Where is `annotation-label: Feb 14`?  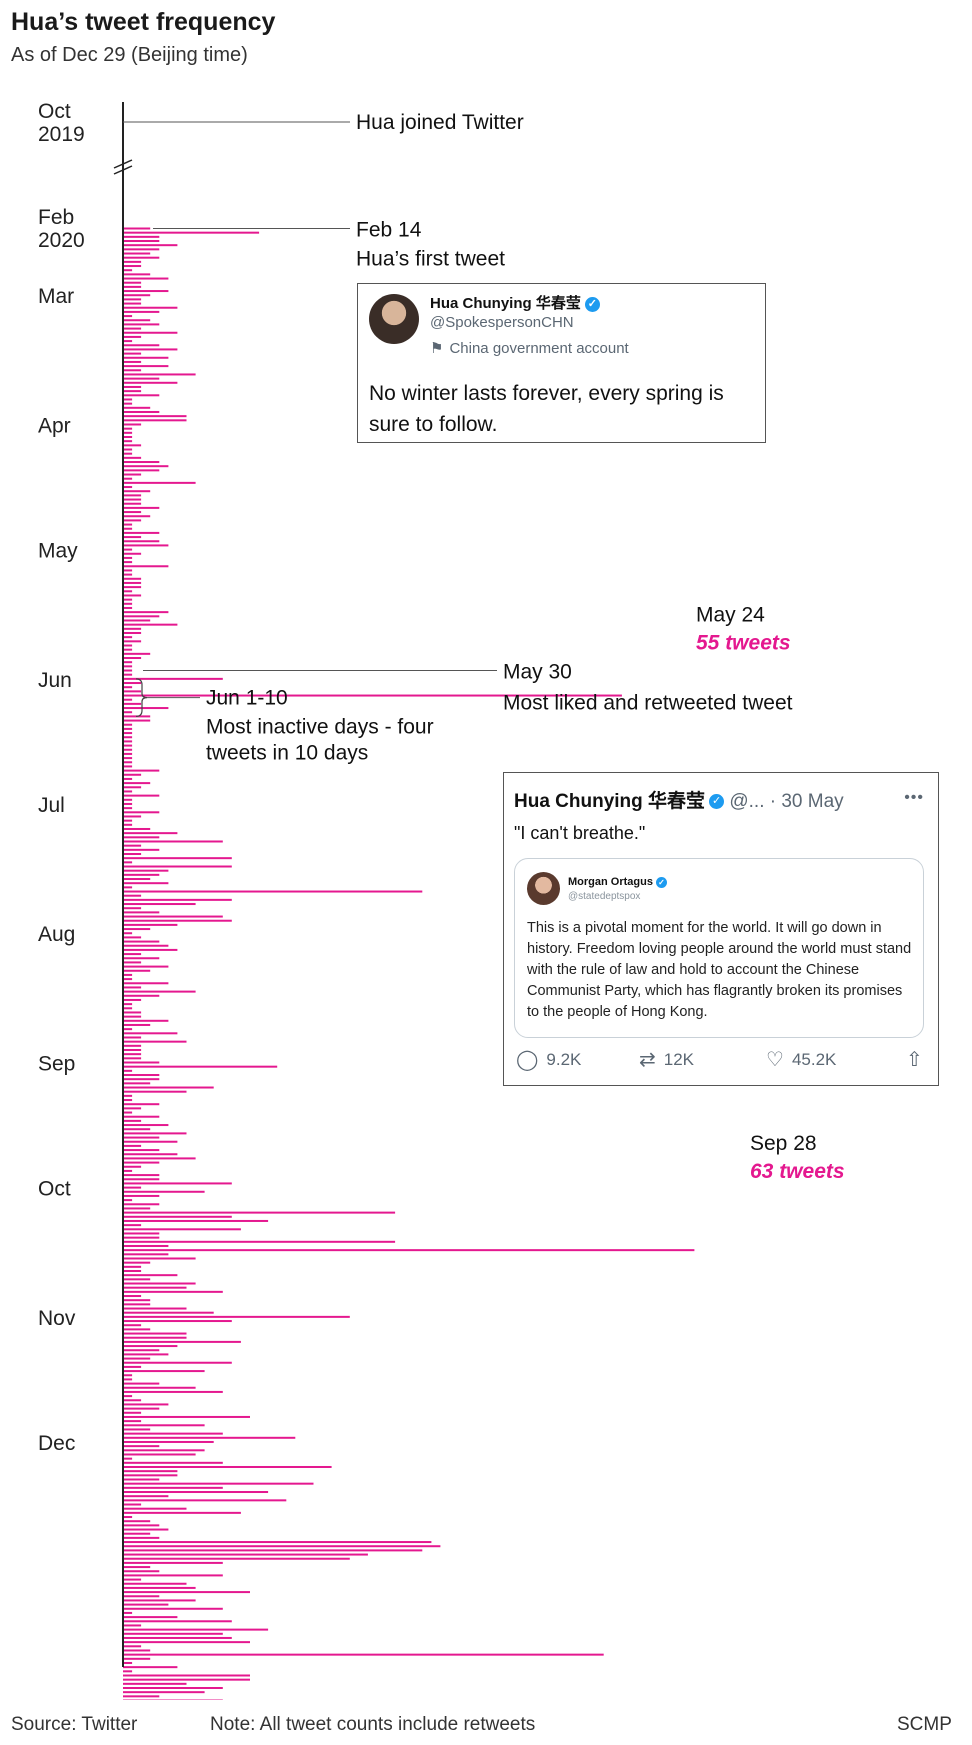 annotation-label: Feb 14 is located at coordinates (389, 230).